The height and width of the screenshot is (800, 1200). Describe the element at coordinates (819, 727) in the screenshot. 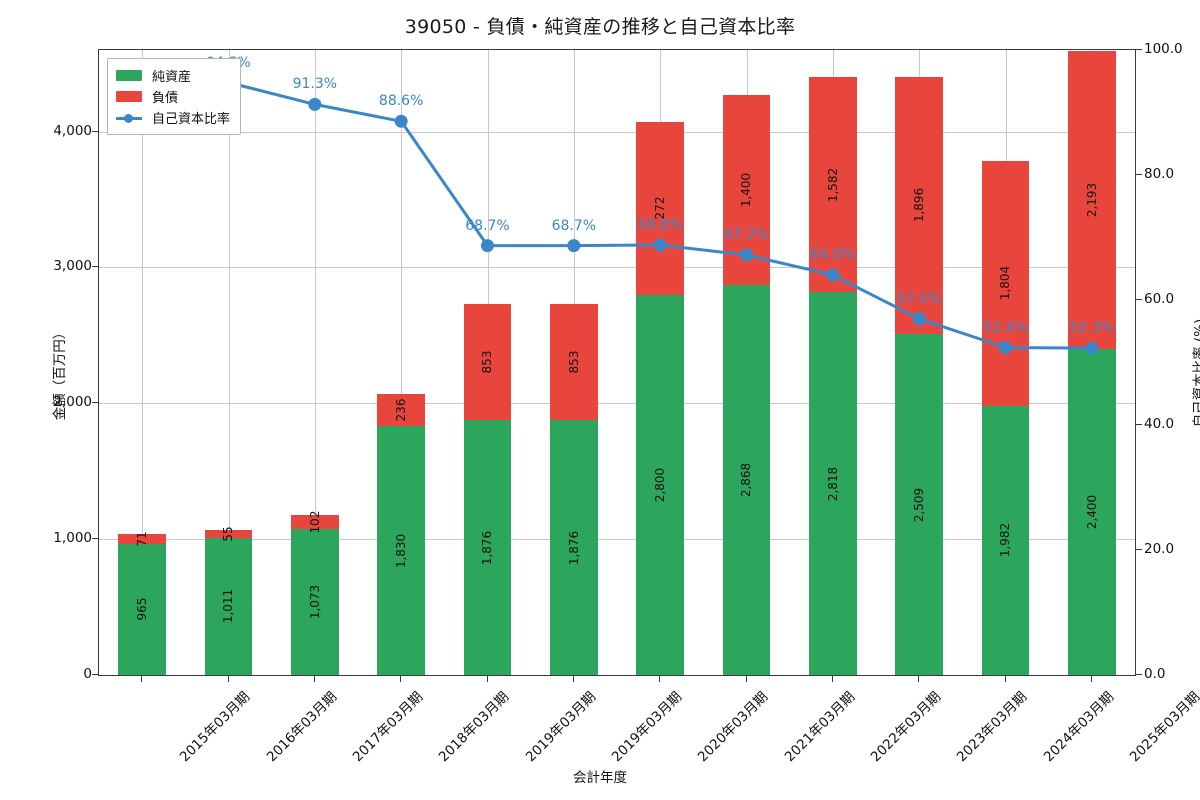

I see `x-axis-tick-label: 2021年03月期` at that location.